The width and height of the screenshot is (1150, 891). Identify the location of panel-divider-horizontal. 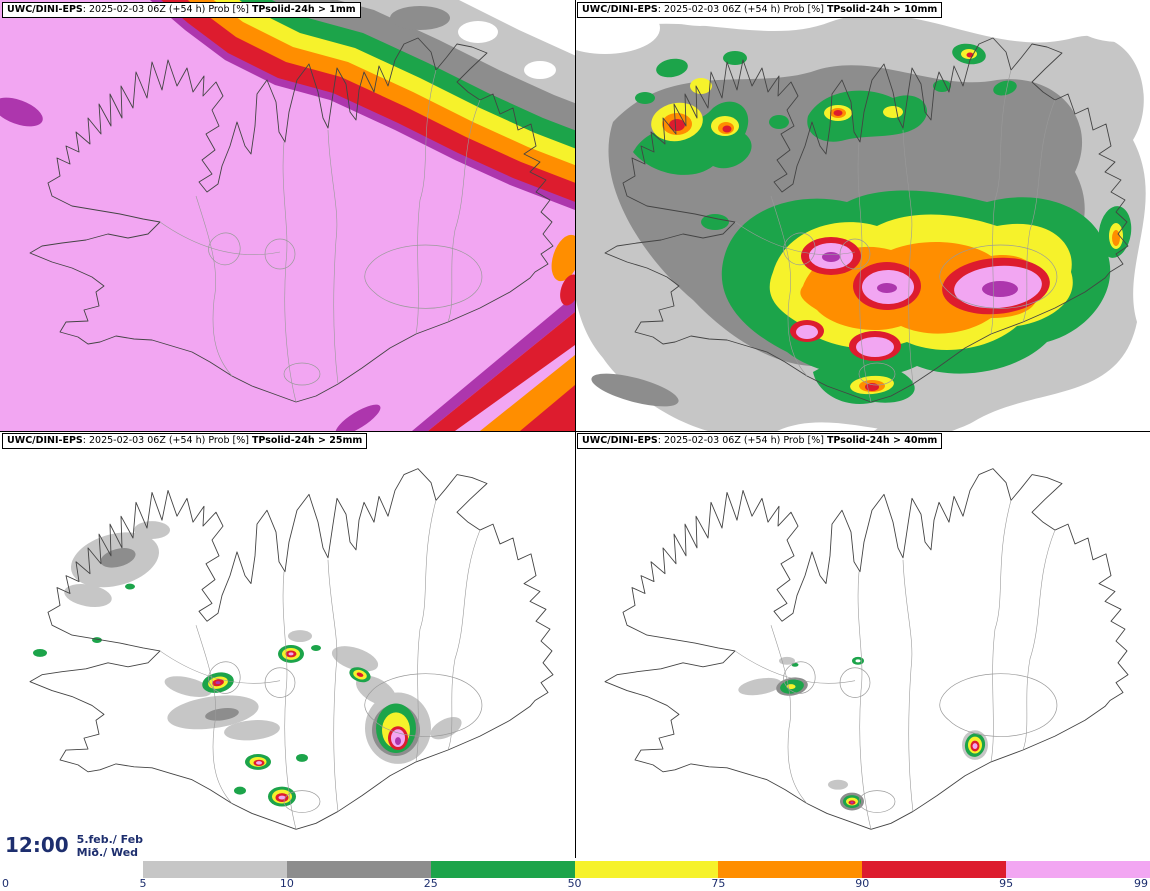
(575, 431).